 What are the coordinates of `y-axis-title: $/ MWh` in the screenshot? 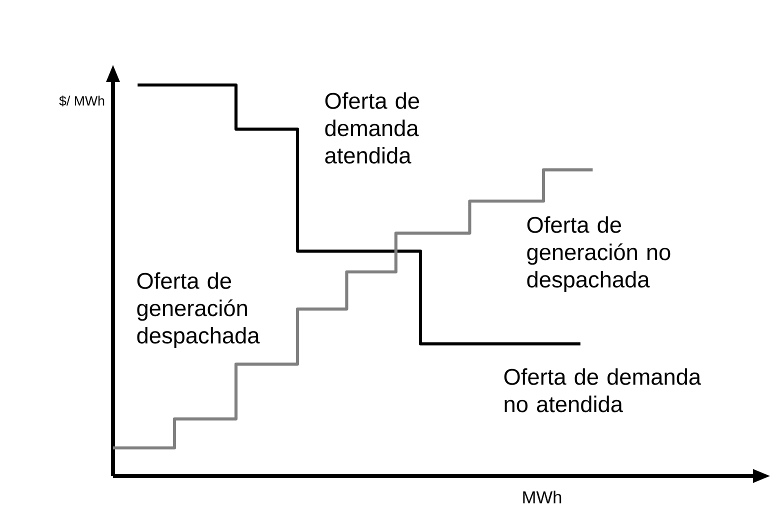 It's located at (81, 101).